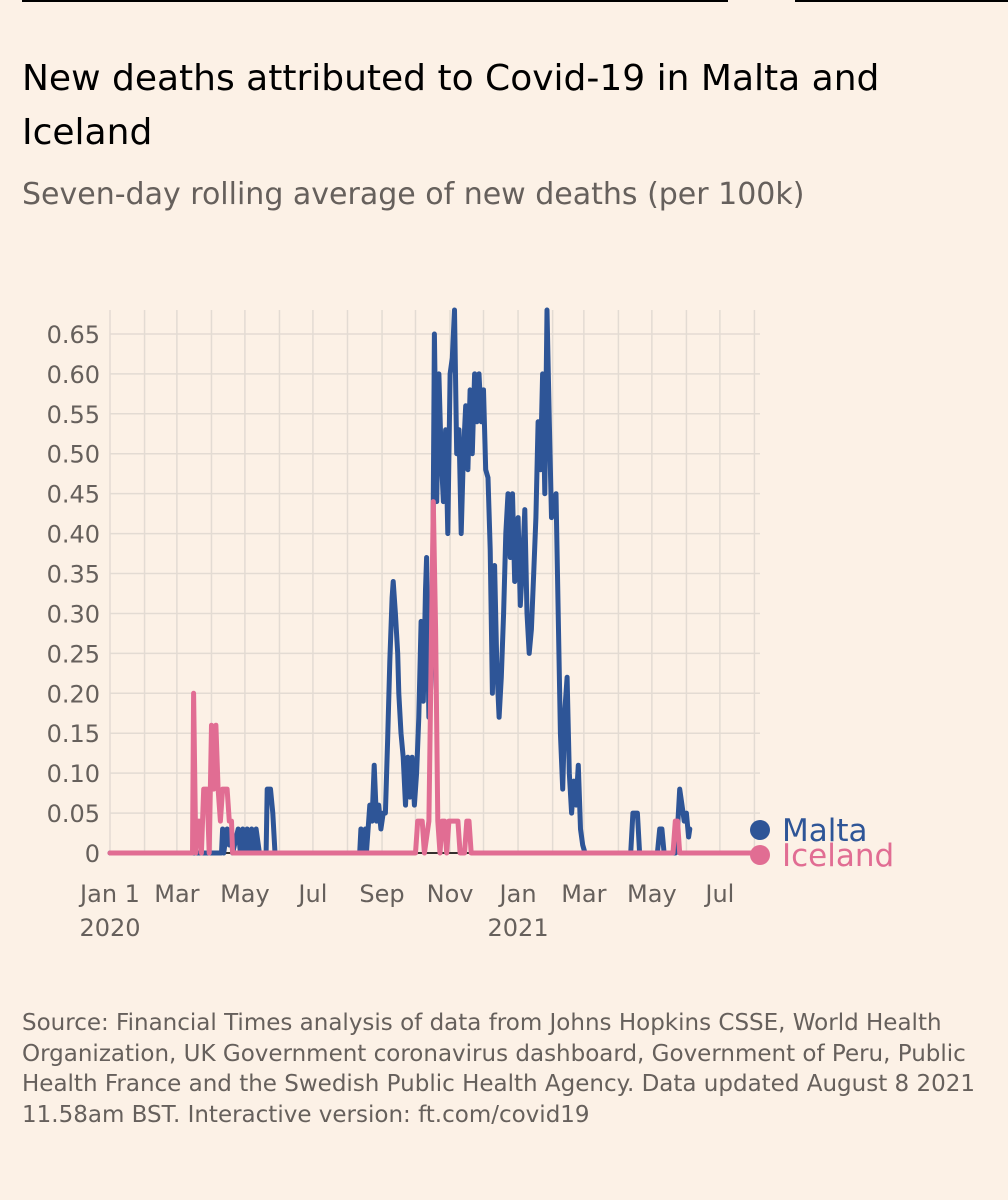 The image size is (1008, 1200). Describe the element at coordinates (73, 614) in the screenshot. I see `y-tick-label: 0.30` at that location.